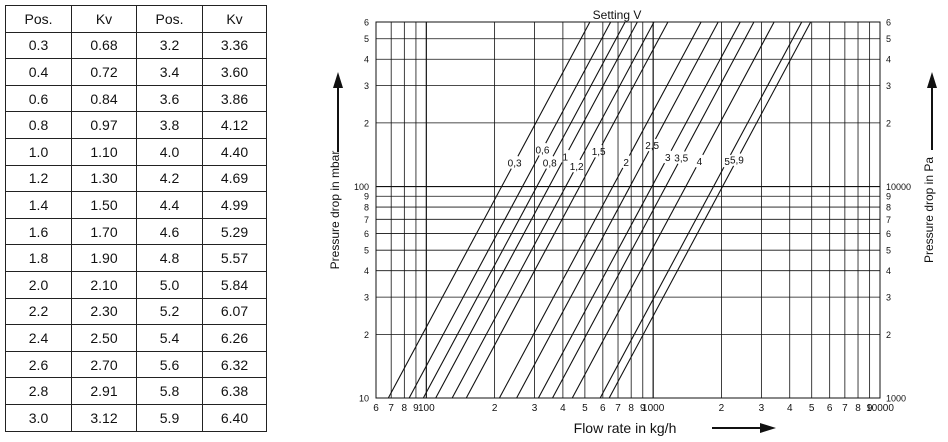 This screenshot has height=442, width=948. What do you see at coordinates (366, 123) in the screenshot?
I see `y-tick-label-left: 2` at bounding box center [366, 123].